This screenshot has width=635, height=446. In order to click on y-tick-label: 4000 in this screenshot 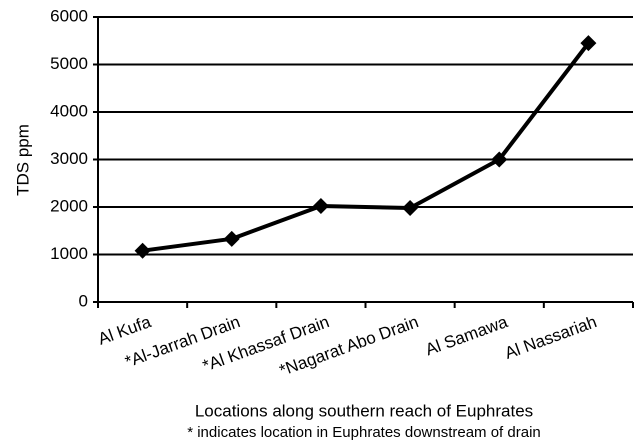, I will do `click(69, 110)`.